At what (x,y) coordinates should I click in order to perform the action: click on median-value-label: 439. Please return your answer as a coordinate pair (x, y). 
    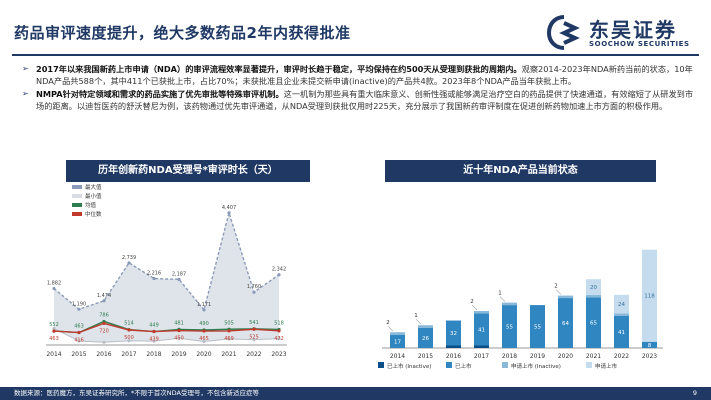
    Looking at the image, I should click on (154, 340).